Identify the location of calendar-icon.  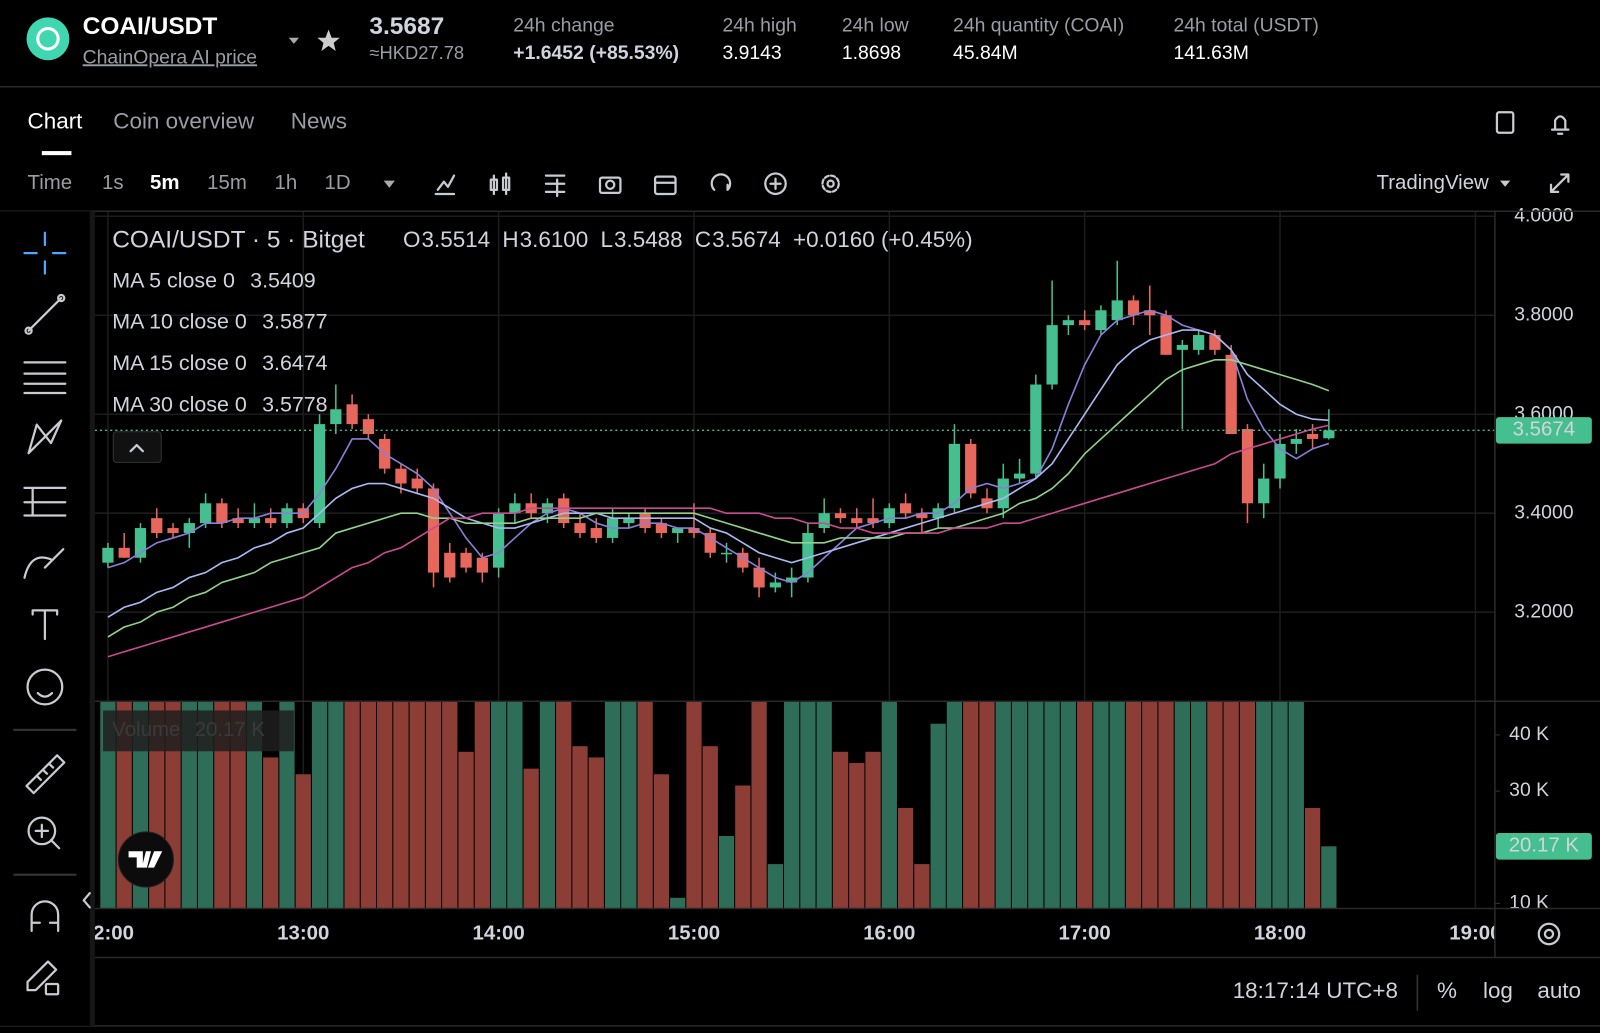
(665, 185).